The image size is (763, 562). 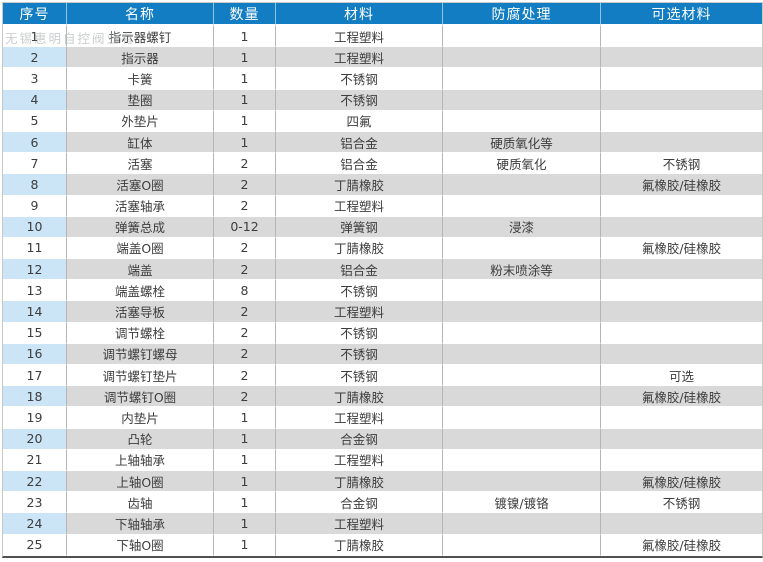 What do you see at coordinates (35, 14) in the screenshot?
I see `column-header-index: 序号` at bounding box center [35, 14].